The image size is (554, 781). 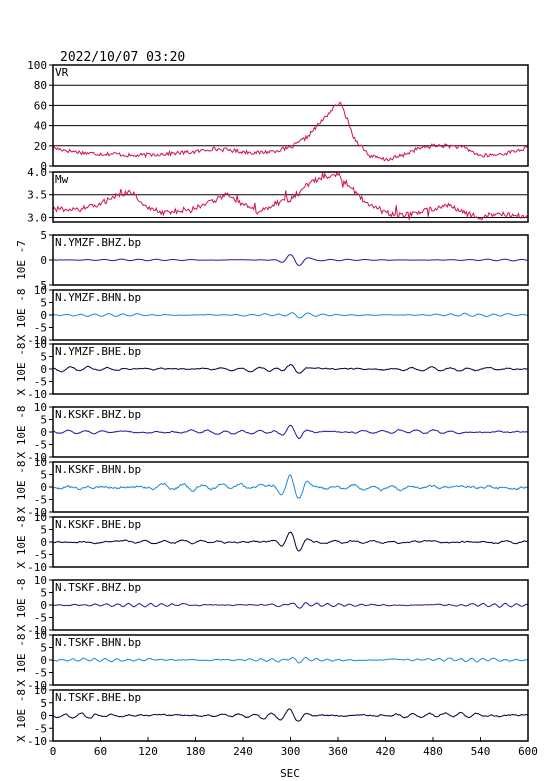 I want to click on x-tick-label: 60, so click(x=100, y=751).